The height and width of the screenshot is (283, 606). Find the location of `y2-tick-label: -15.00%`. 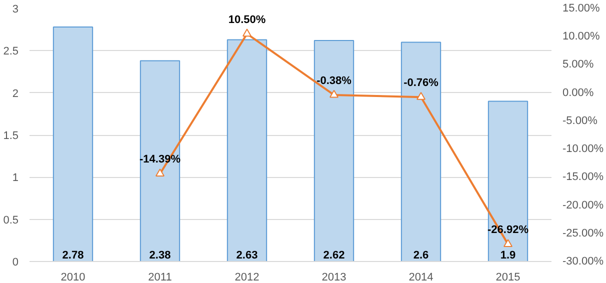

y2-tick-label: -15.00% is located at coordinates (583, 177).